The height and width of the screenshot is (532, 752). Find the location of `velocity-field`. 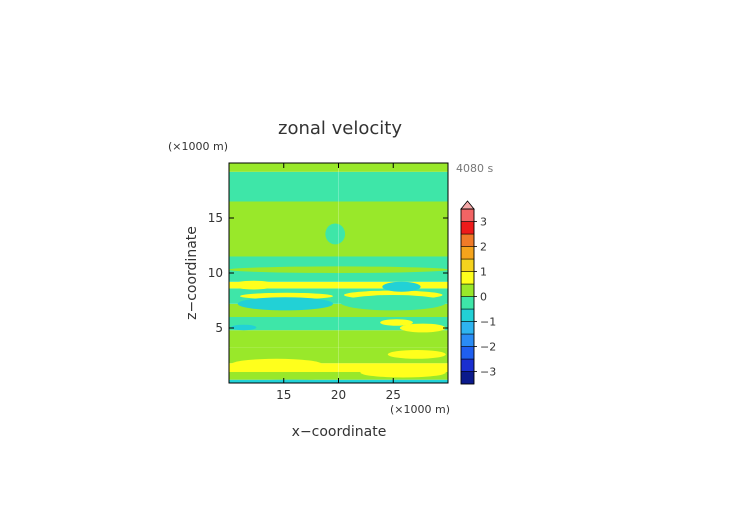

velocity-field is located at coordinates (338, 273).